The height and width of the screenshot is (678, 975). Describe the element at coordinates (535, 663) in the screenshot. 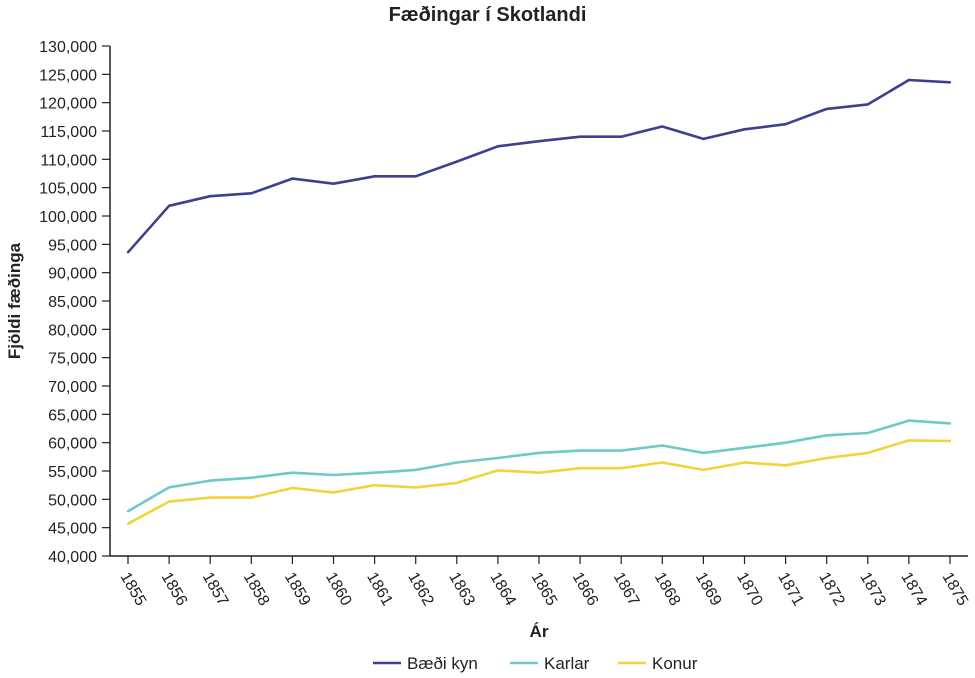

I see `legend: Bæði kyn Karlar Konur` at that location.